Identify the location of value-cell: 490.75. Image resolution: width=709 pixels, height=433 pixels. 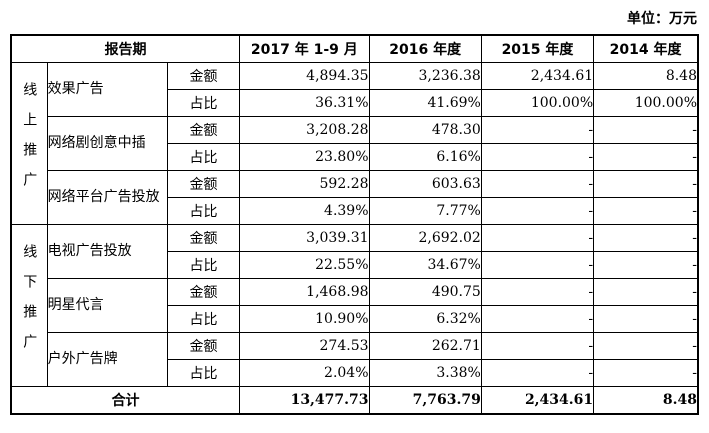
(425, 292).